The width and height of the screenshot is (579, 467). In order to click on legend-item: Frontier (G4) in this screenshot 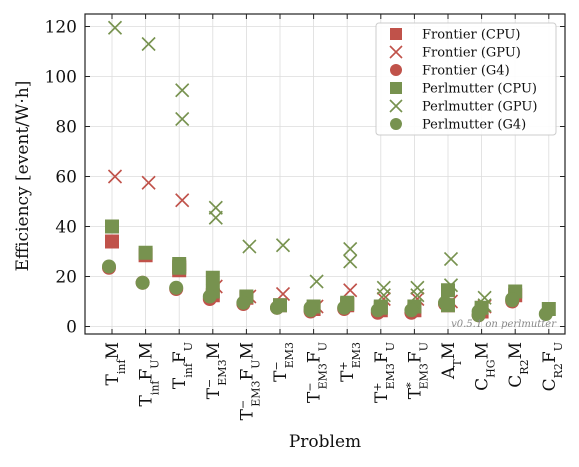, I will do `click(450, 71)`.